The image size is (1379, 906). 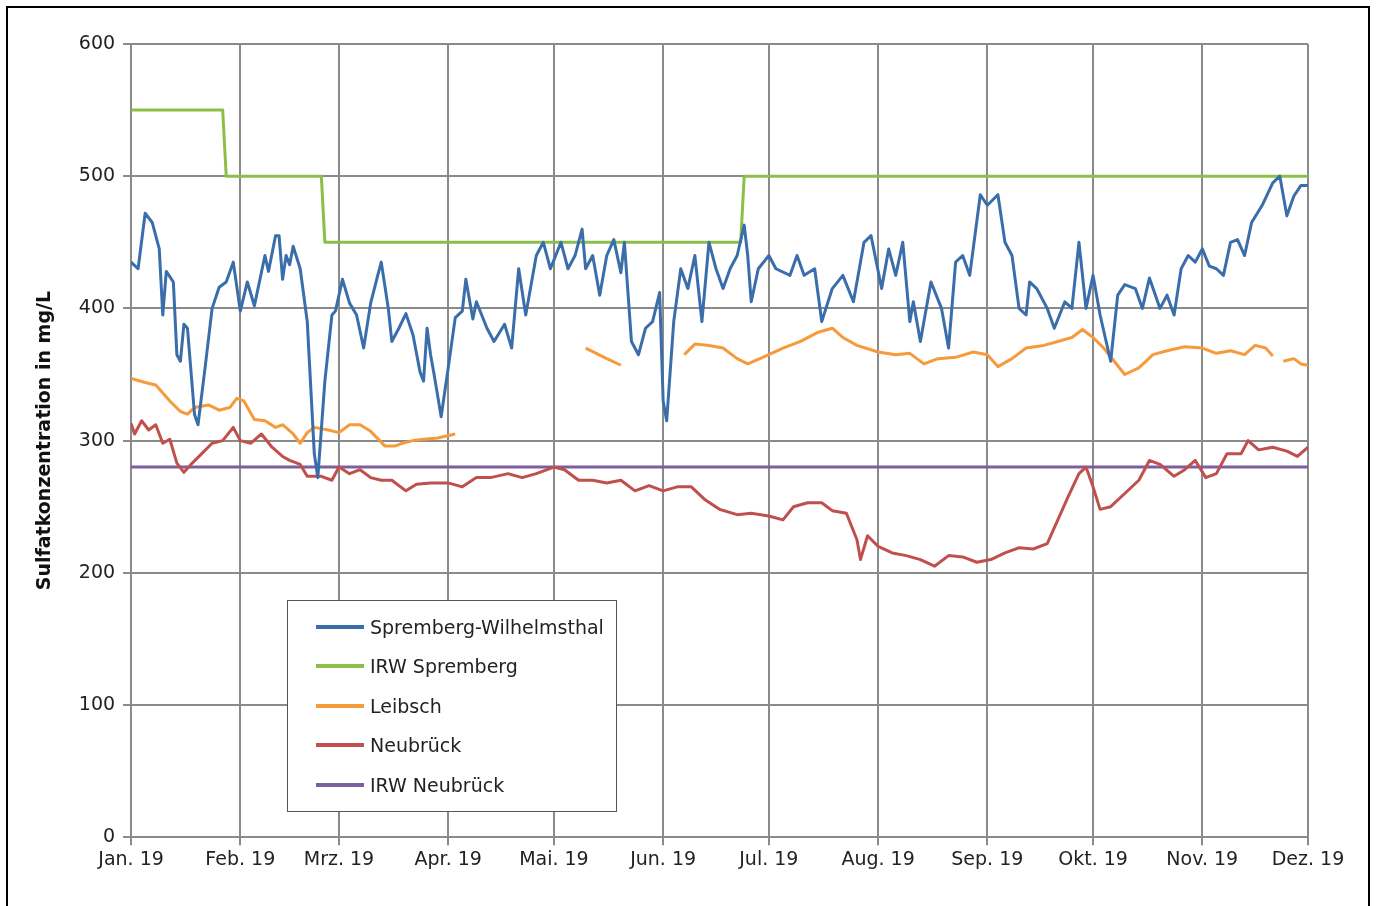 What do you see at coordinates (444, 666) in the screenshot?
I see `legend-label: IRW Spremberg` at bounding box center [444, 666].